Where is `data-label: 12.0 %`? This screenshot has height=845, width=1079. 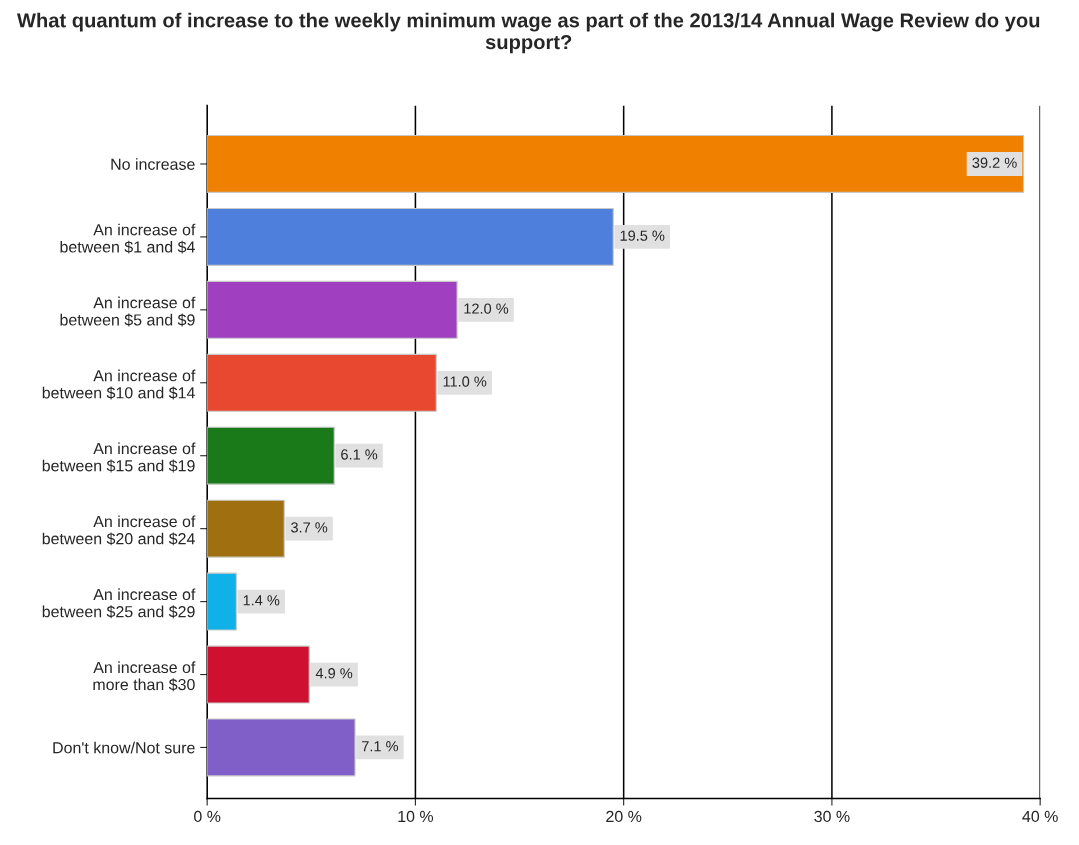 data-label: 12.0 % is located at coordinates (486, 308).